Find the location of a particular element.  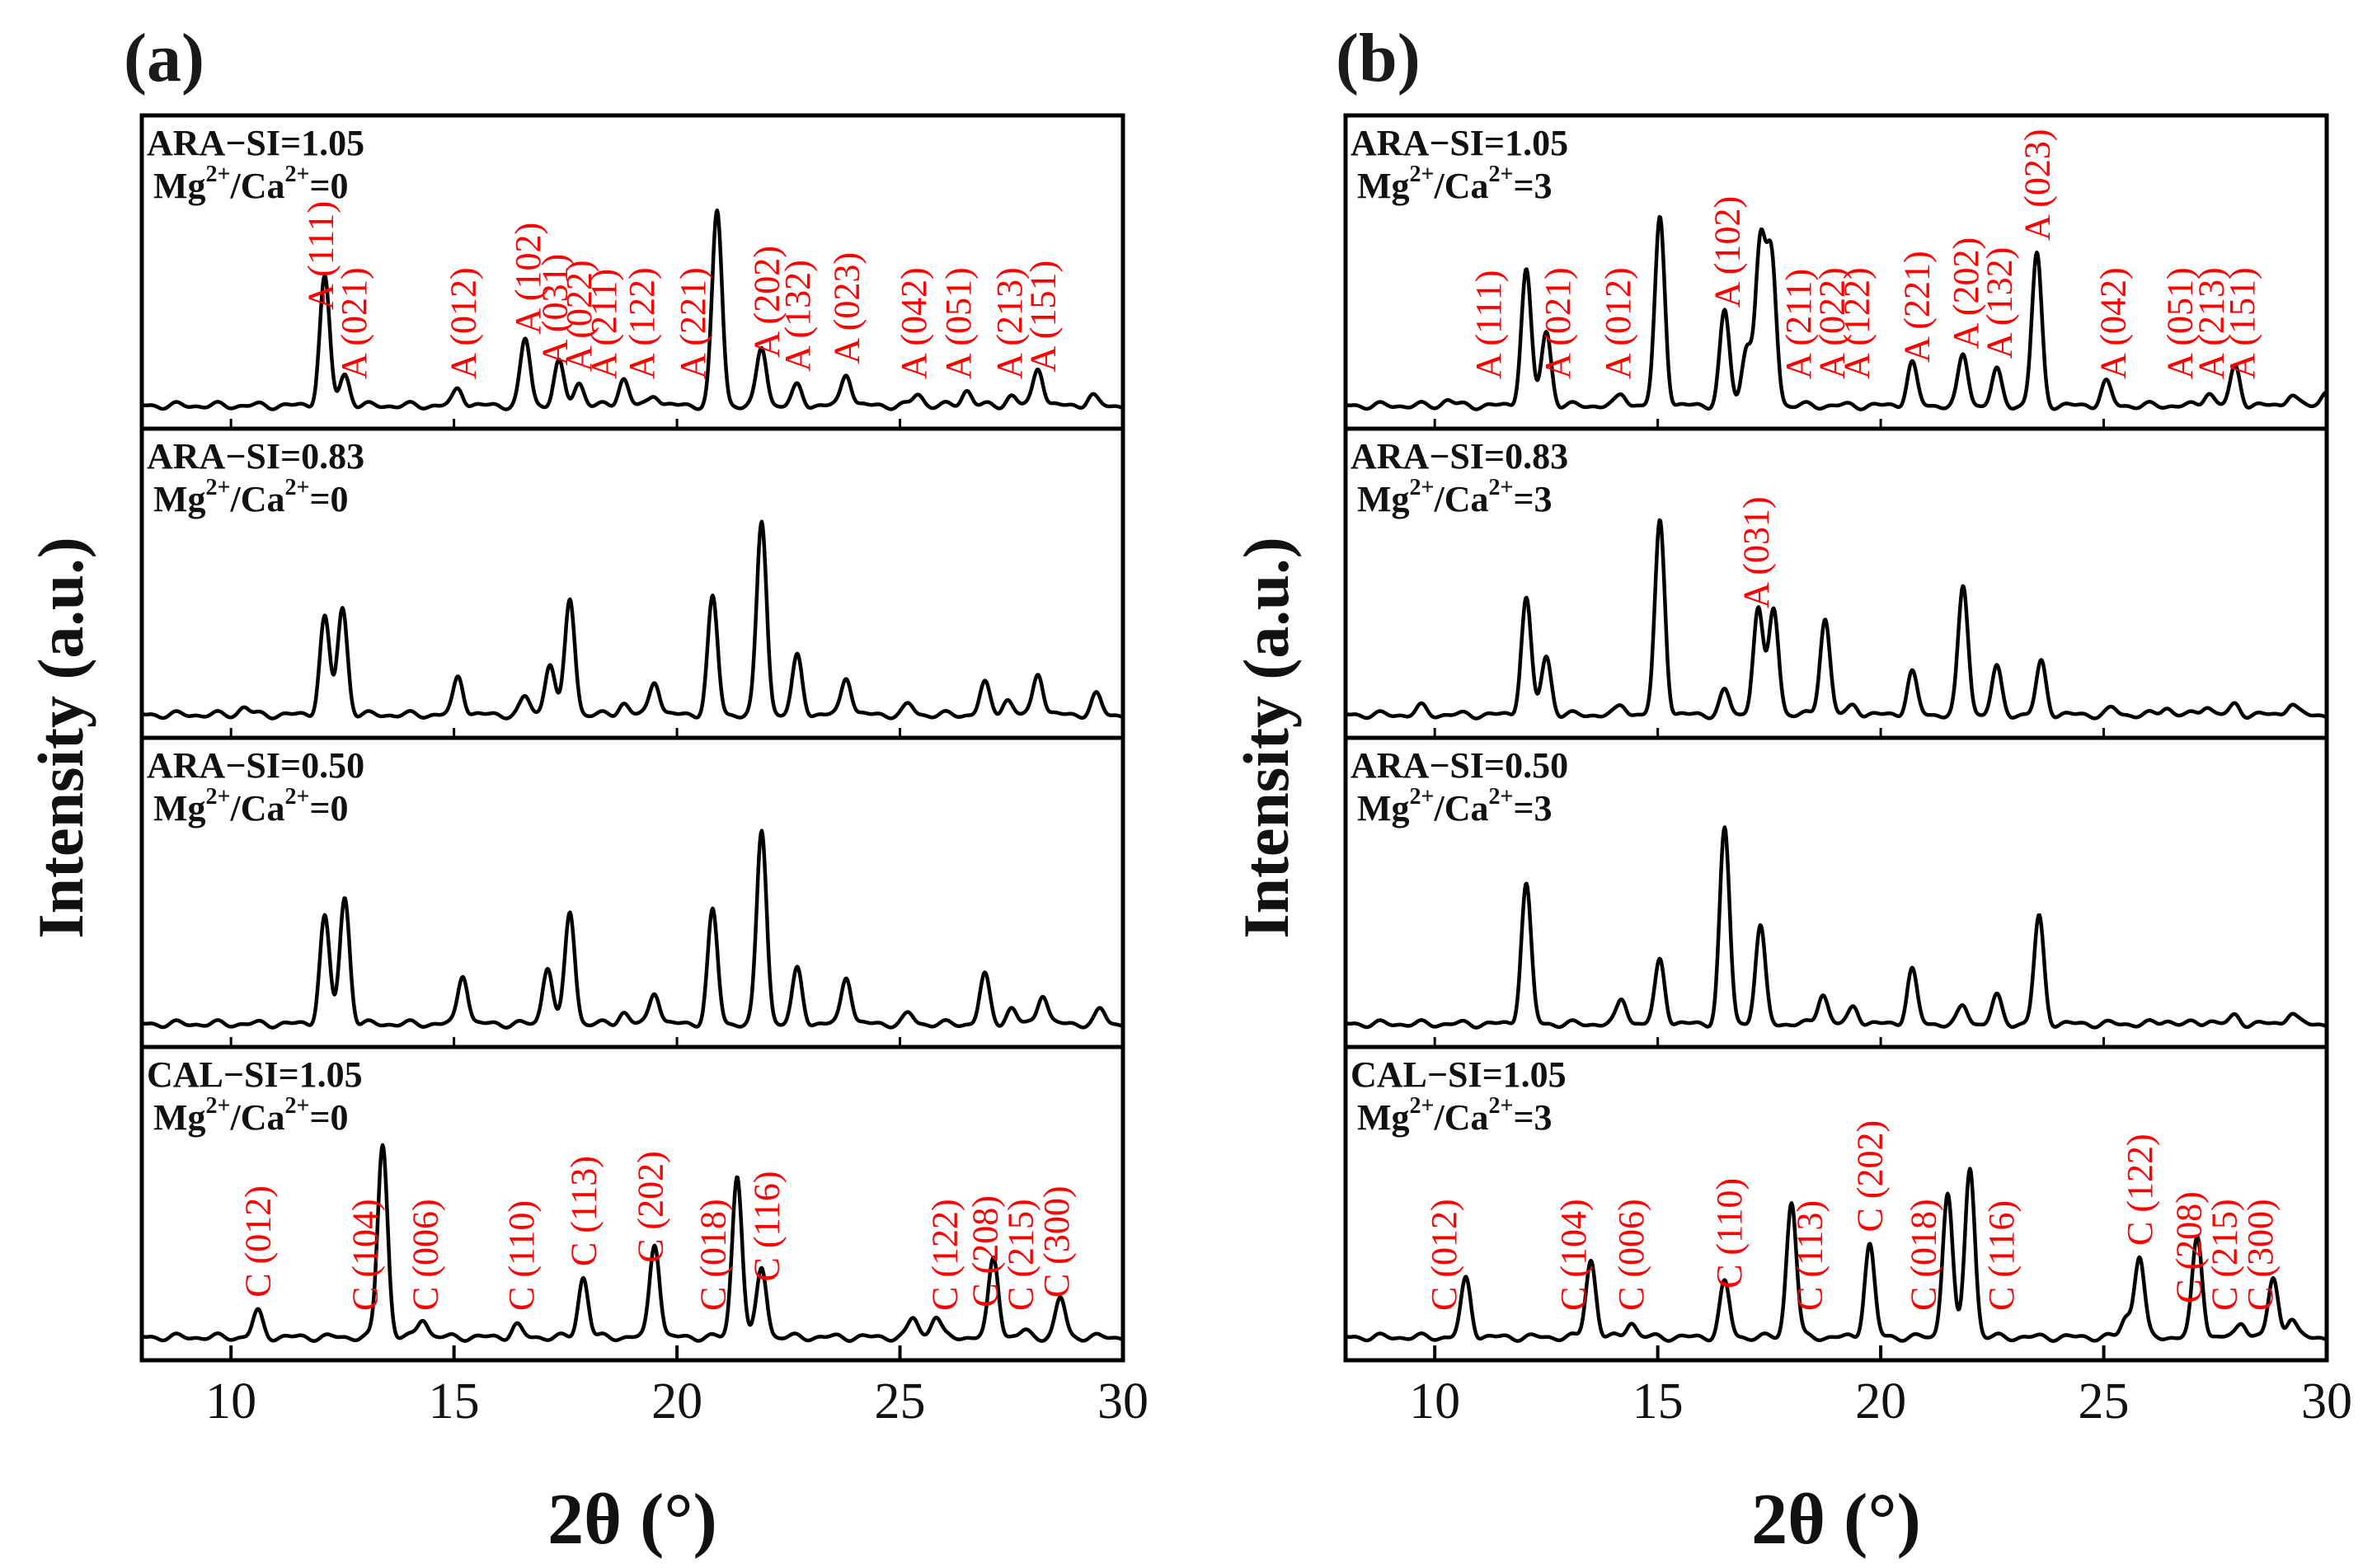

x-tick-label: 20 is located at coordinates (676, 1401).